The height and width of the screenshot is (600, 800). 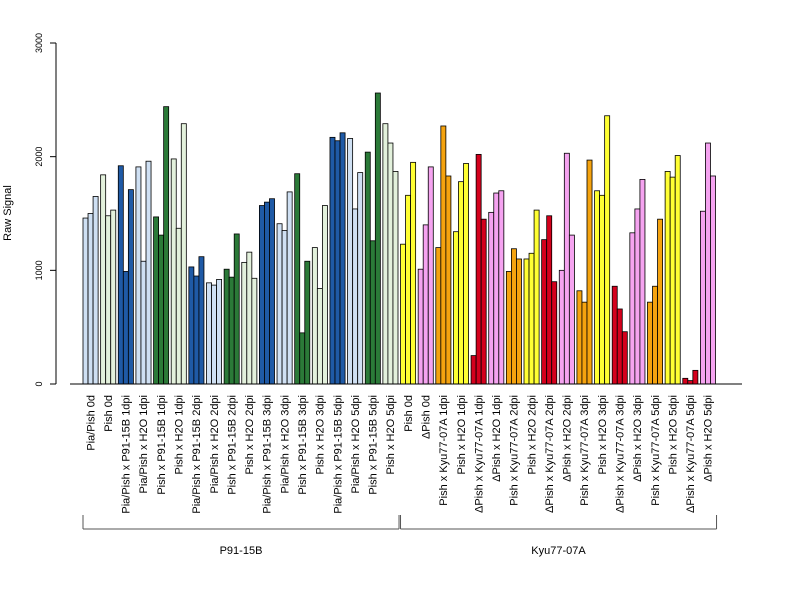 I want to click on x-tick-label: ΔPish x Kyu77-07A 2dpi, so click(x=550, y=454).